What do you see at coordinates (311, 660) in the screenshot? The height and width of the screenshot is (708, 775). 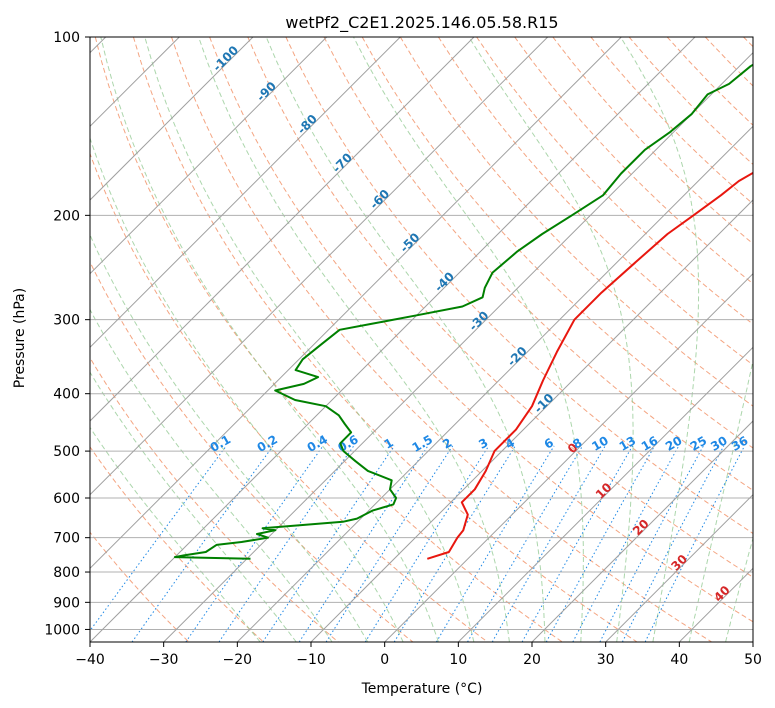 I see `x-tick-label: −10` at bounding box center [311, 660].